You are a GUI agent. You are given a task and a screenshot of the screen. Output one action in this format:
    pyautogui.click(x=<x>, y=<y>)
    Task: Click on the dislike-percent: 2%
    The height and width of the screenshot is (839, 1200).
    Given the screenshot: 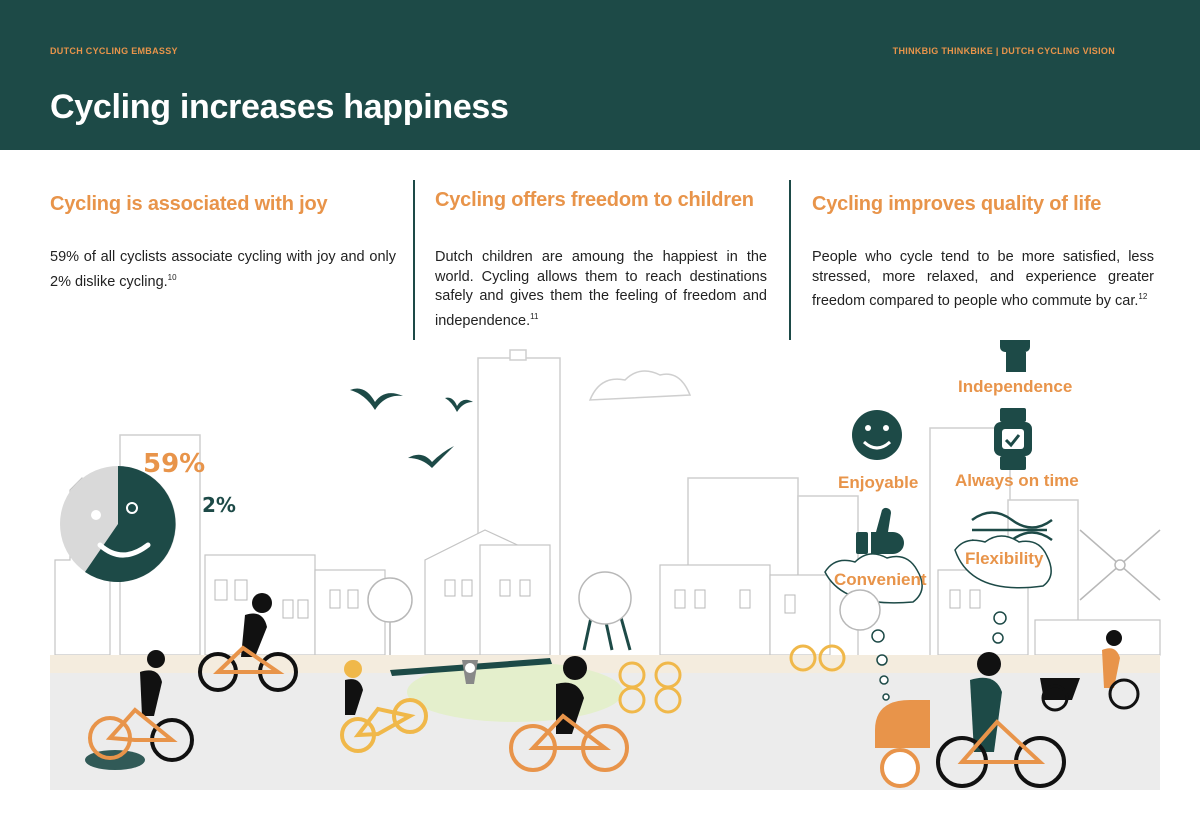 What is the action you would take?
    pyautogui.click(x=219, y=505)
    